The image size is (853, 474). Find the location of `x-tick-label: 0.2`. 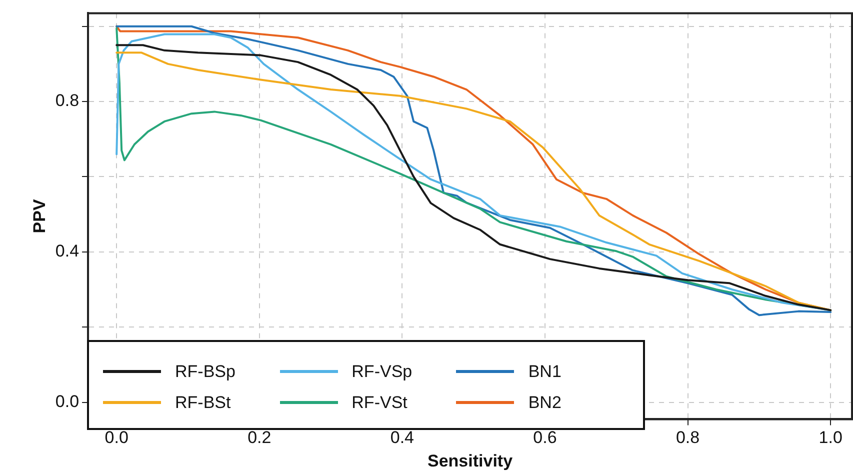

x-tick-label: 0.2 is located at coordinates (260, 438).